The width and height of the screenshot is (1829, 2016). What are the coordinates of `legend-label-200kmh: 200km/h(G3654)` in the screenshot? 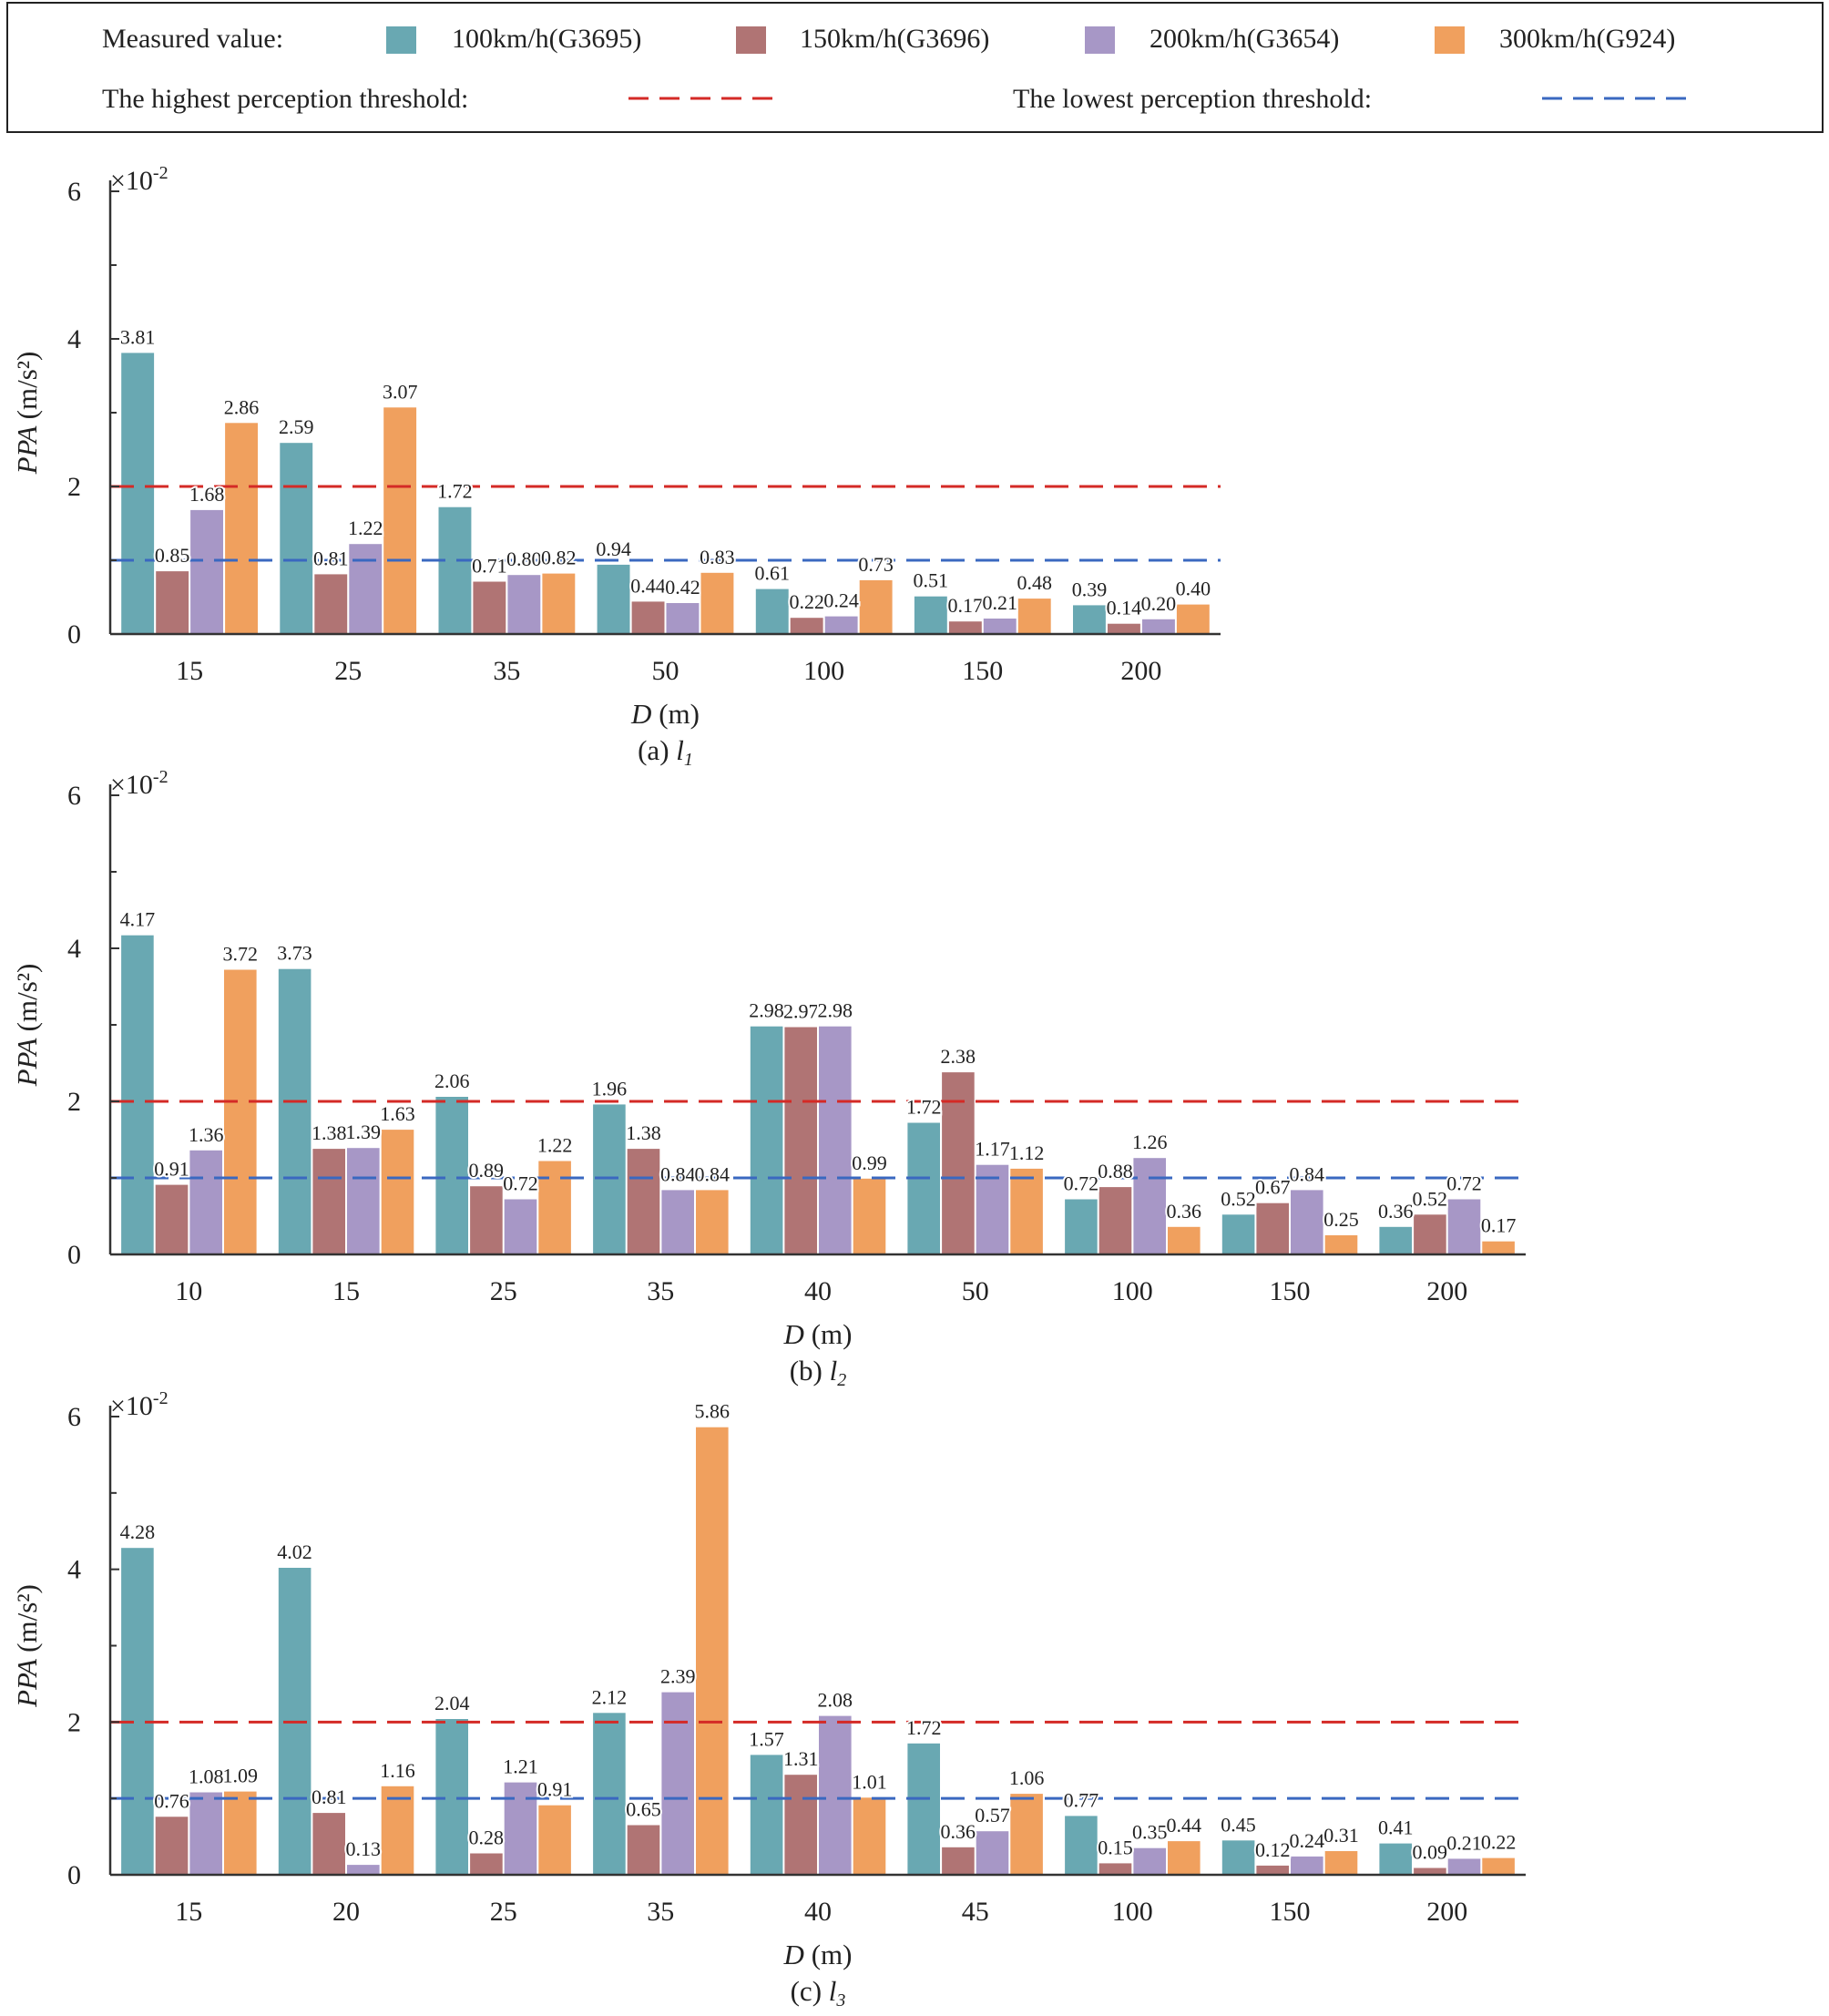 It's located at (1244, 39).